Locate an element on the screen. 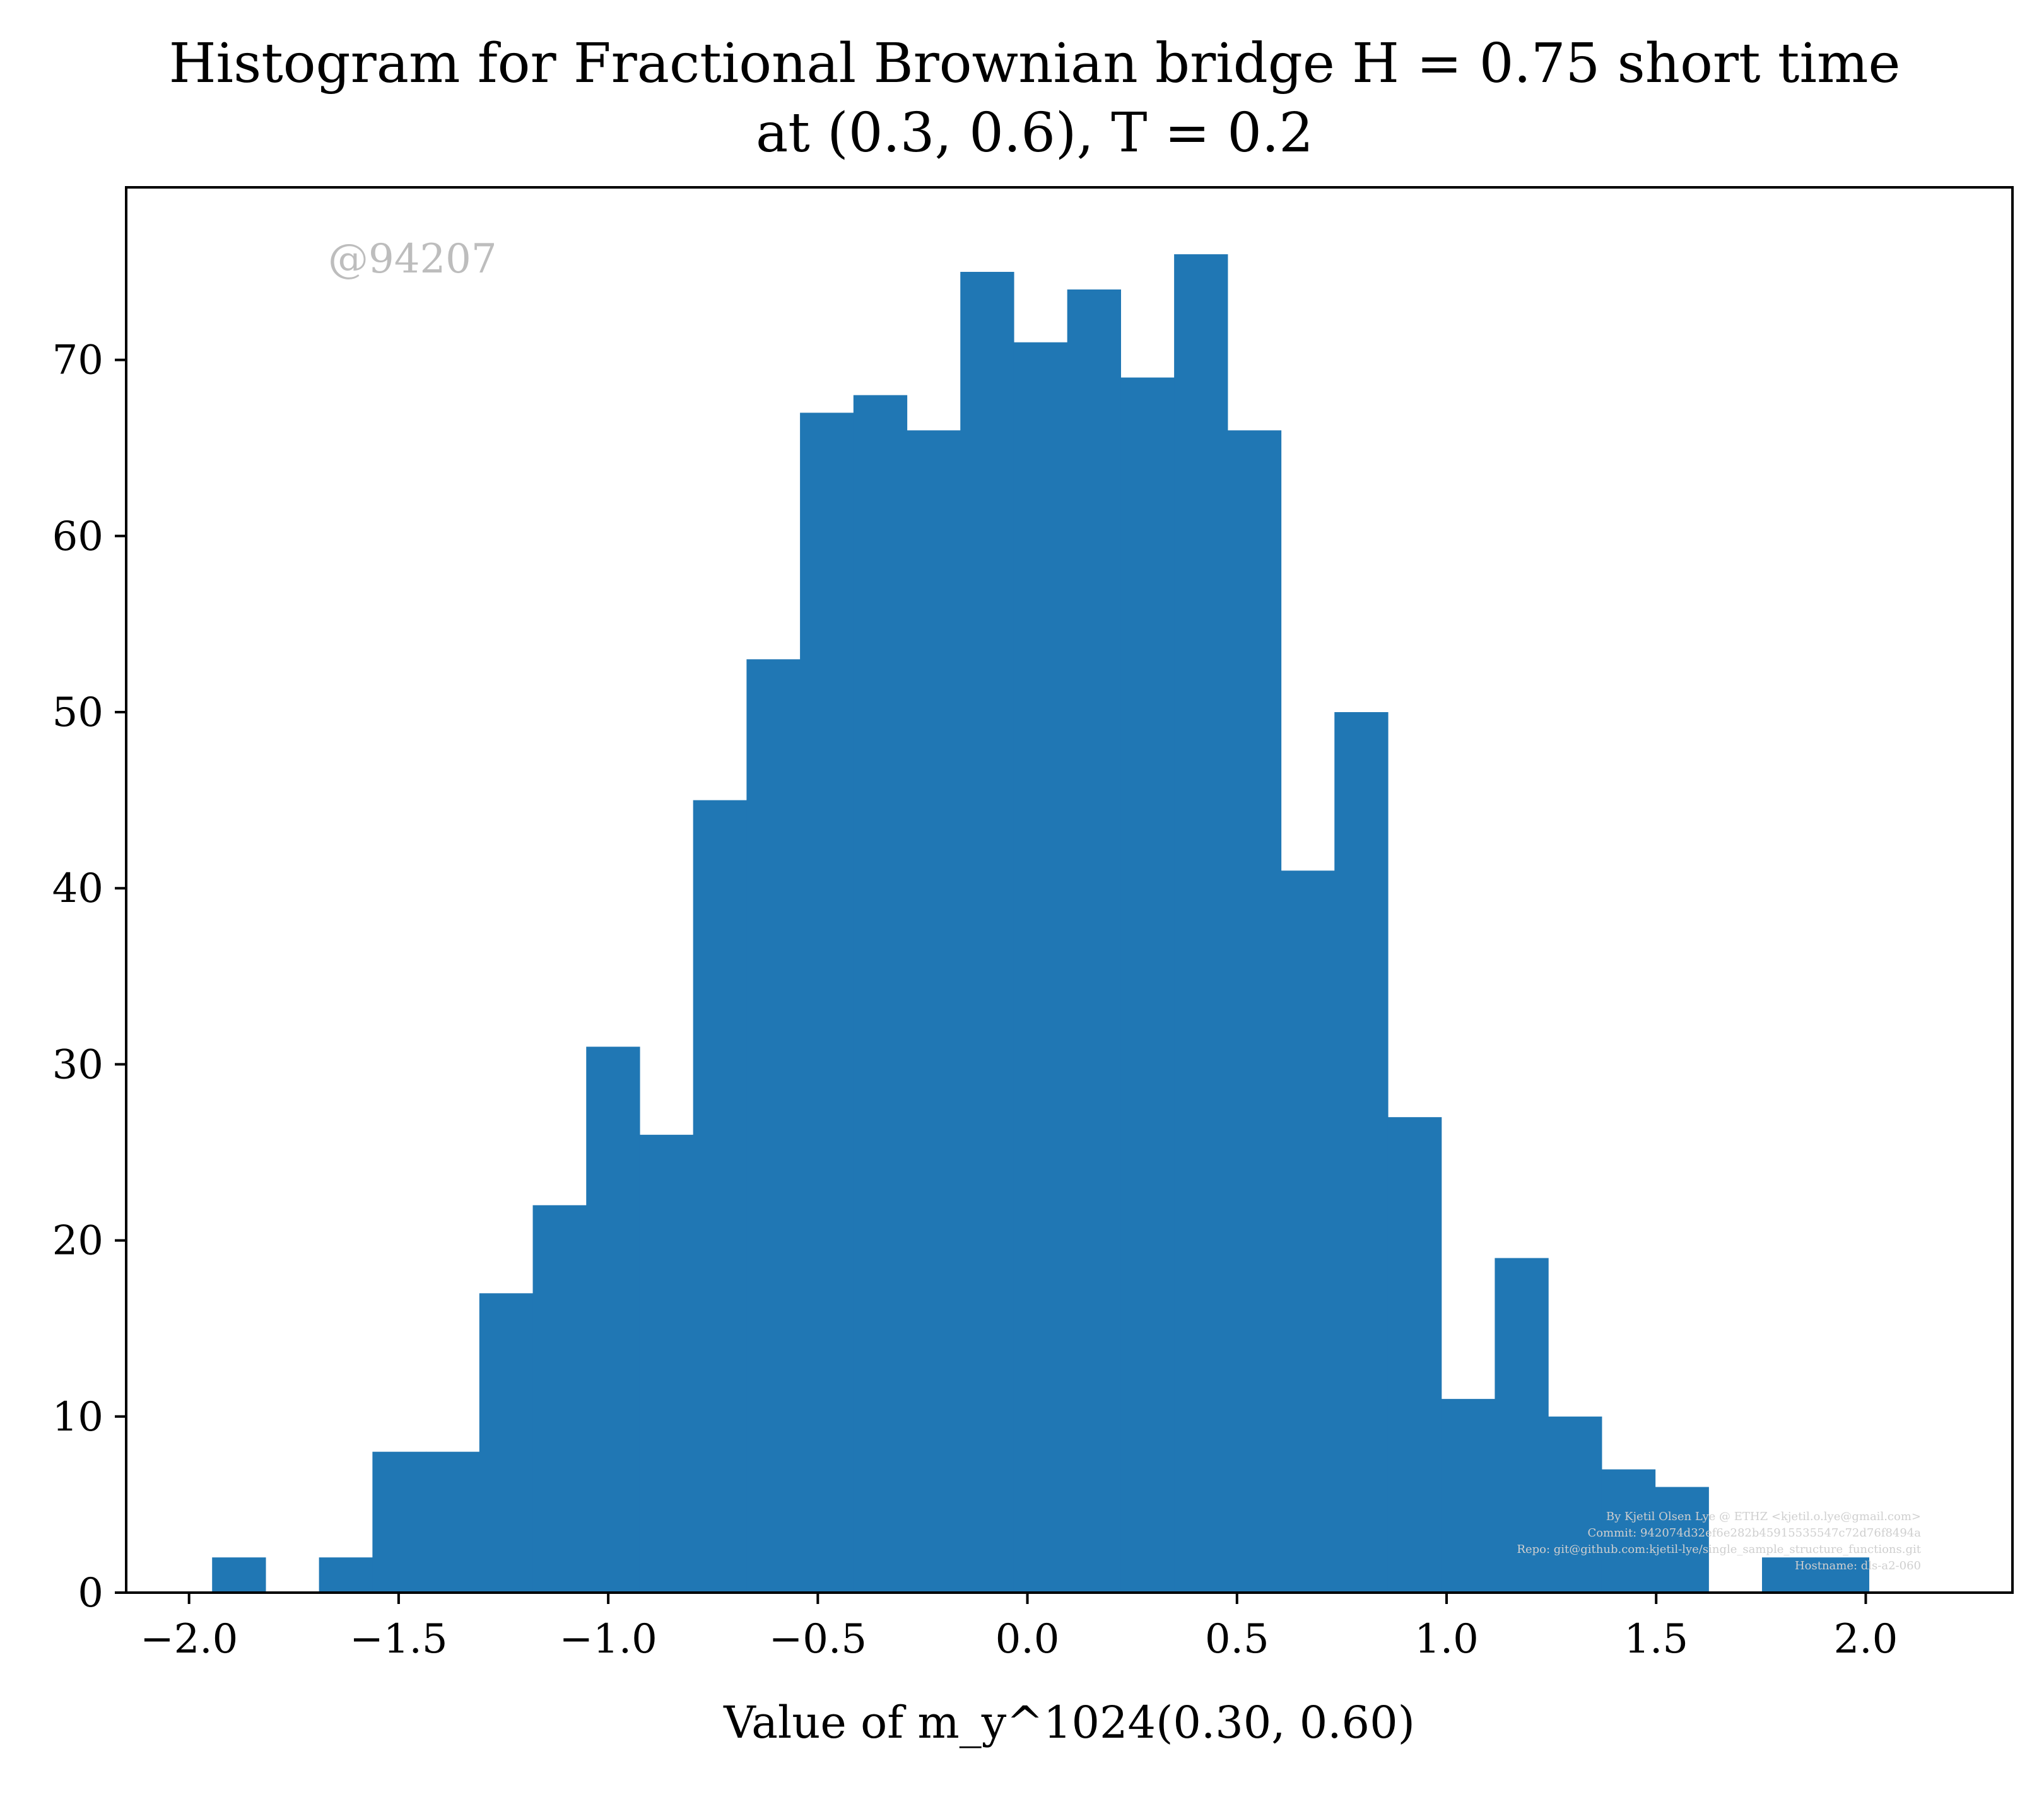  x-tick-label: 2.0 is located at coordinates (1866, 1639).